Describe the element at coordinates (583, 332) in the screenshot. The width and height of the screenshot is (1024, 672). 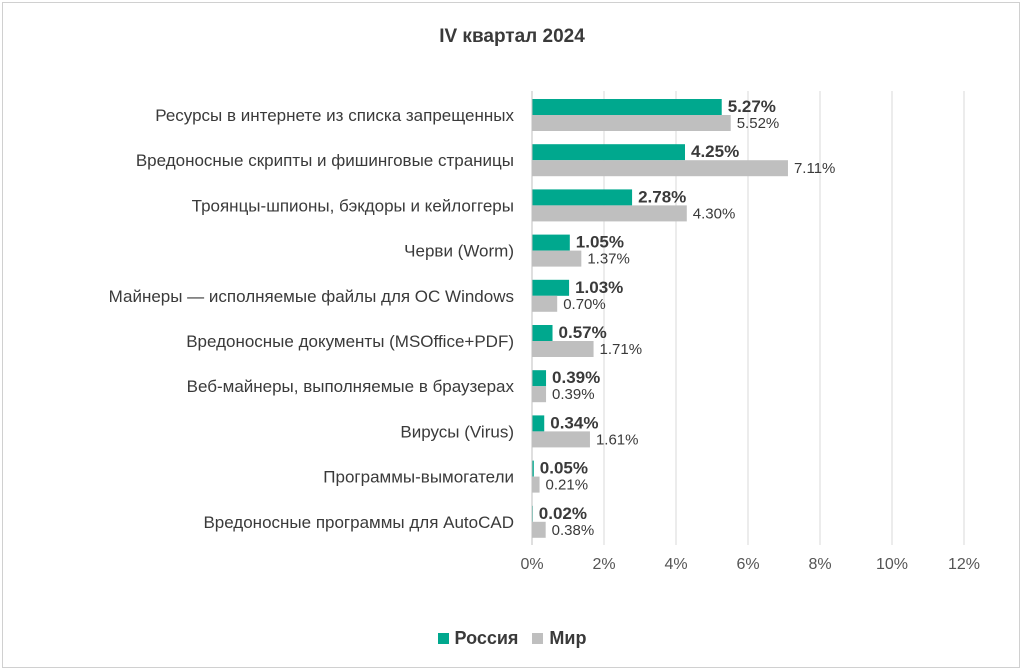
I see `data-label-russia: 0.57%` at that location.